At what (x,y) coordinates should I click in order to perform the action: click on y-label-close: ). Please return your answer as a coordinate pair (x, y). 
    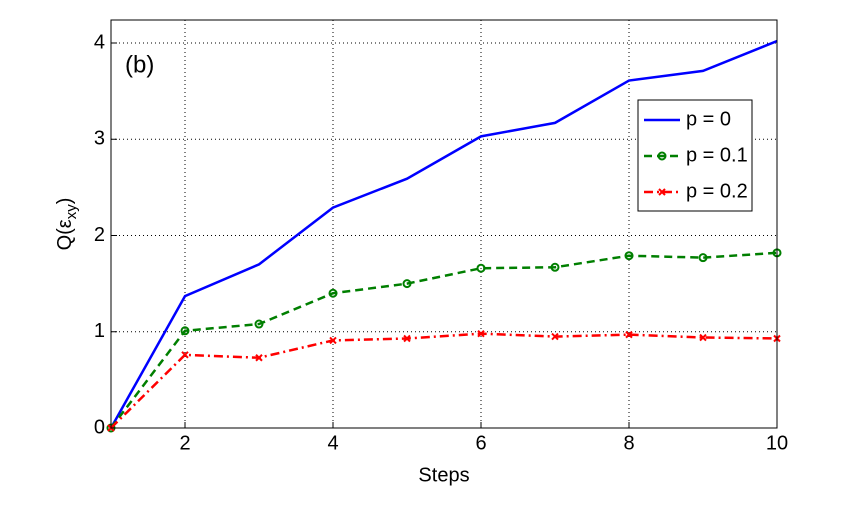
    Looking at the image, I should click on (65, 201).